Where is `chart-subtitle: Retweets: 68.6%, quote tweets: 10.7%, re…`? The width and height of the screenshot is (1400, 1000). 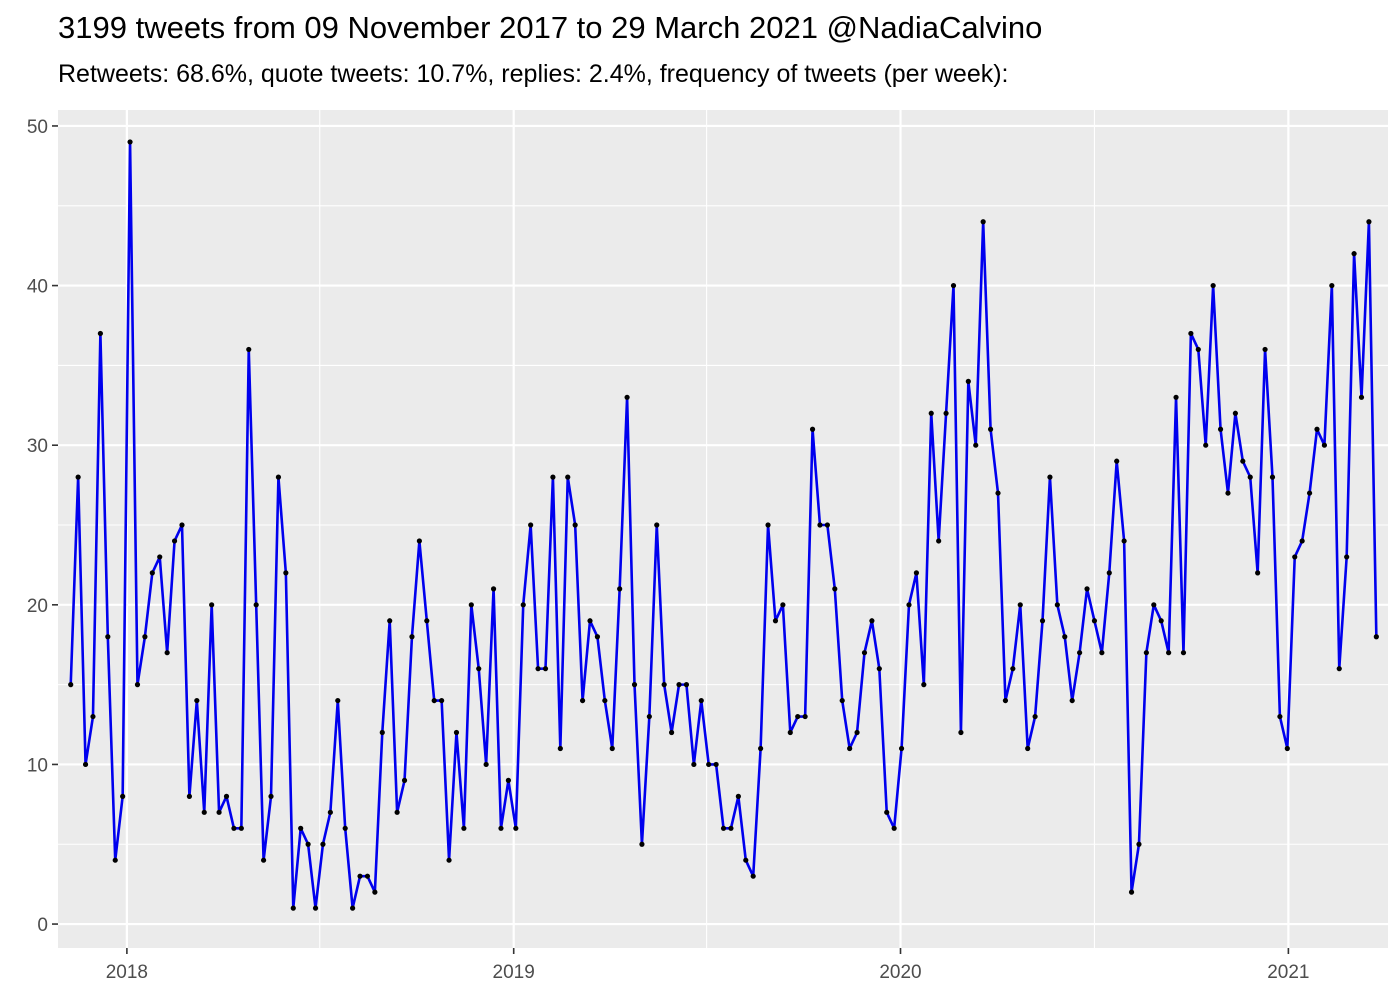 chart-subtitle: Retweets: 68.6%, quote tweets: 10.7%, re… is located at coordinates (533, 74).